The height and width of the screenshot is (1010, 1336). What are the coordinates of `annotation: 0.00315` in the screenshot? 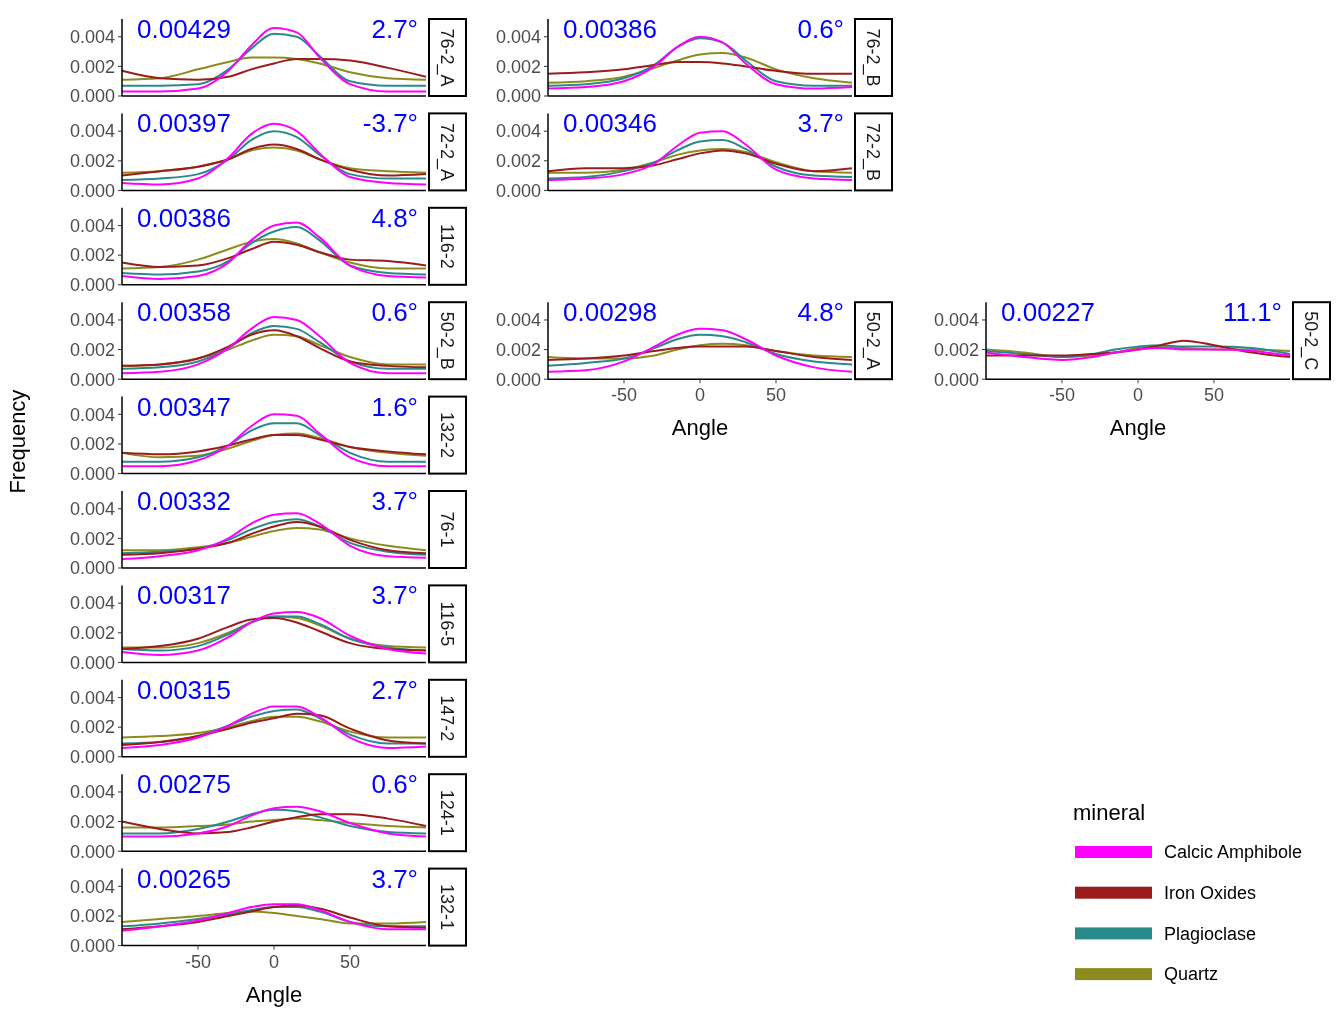 It's located at (184, 689).